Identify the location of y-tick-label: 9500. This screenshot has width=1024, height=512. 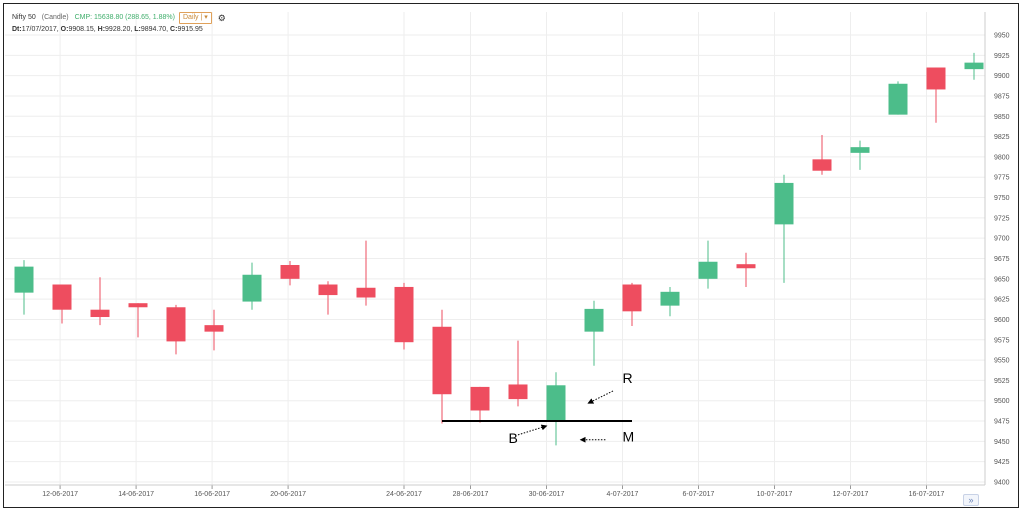
(1002, 401).